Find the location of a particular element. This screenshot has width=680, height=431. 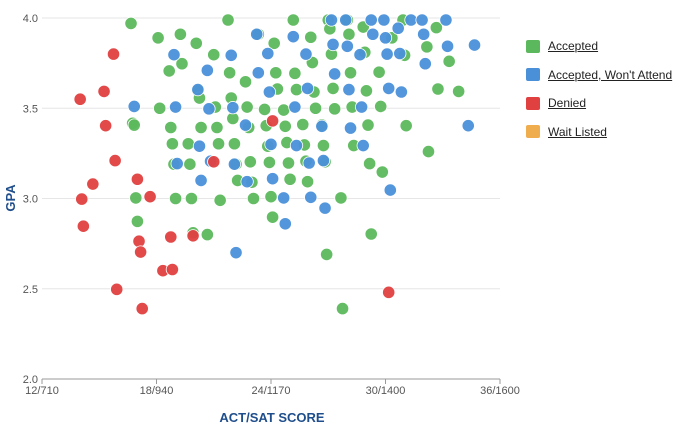

x-axis-title: ACT/SAT SCORE is located at coordinates (272, 417).